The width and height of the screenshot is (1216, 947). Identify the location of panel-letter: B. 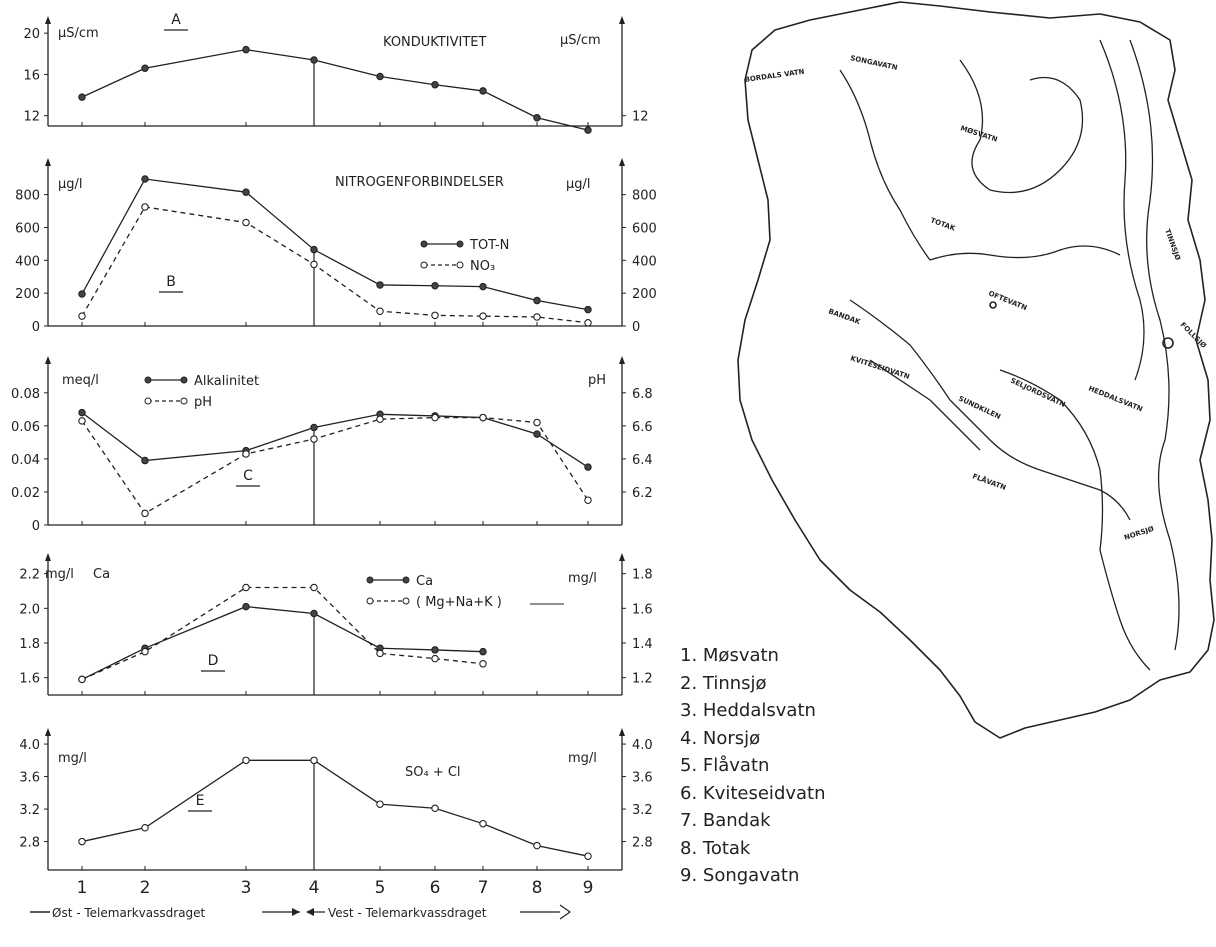
(171, 282).